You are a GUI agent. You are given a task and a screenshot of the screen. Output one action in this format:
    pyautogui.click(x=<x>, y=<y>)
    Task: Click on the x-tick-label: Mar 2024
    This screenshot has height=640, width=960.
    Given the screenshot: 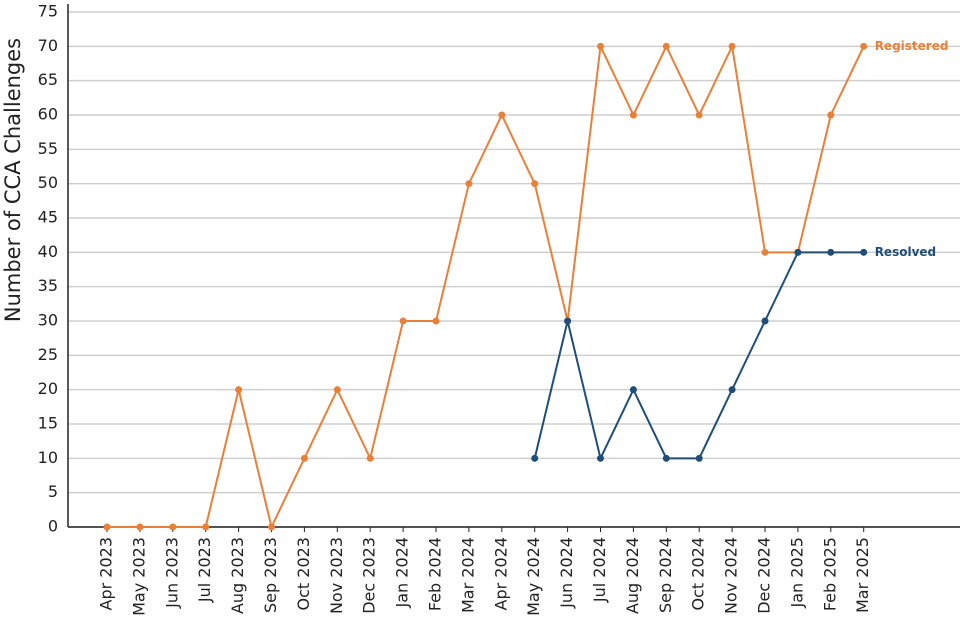 What is the action you would take?
    pyautogui.click(x=467, y=575)
    